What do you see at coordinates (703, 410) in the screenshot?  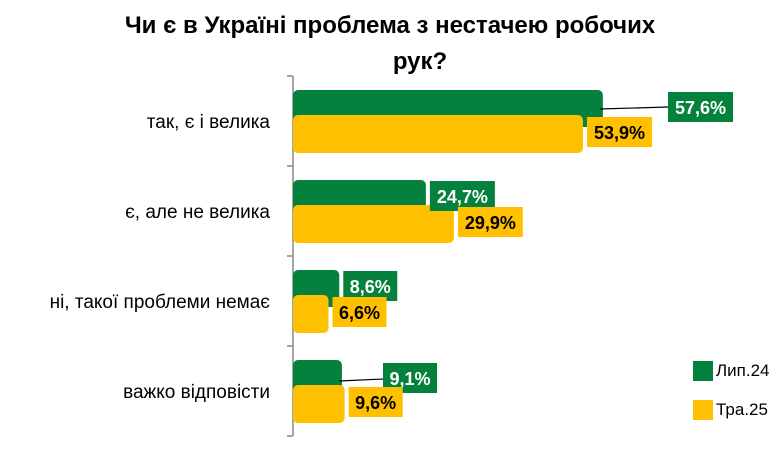 I see `legend-swatch-tra25` at bounding box center [703, 410].